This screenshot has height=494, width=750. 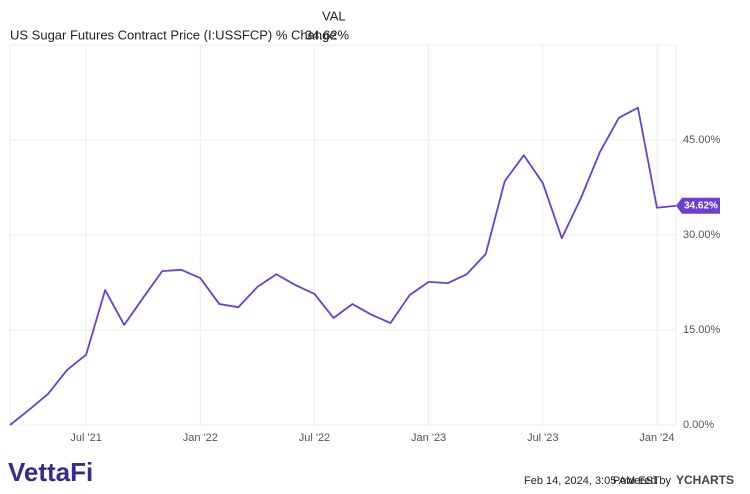 What do you see at coordinates (702, 235) in the screenshot?
I see `y-tick-label: 30.00%` at bounding box center [702, 235].